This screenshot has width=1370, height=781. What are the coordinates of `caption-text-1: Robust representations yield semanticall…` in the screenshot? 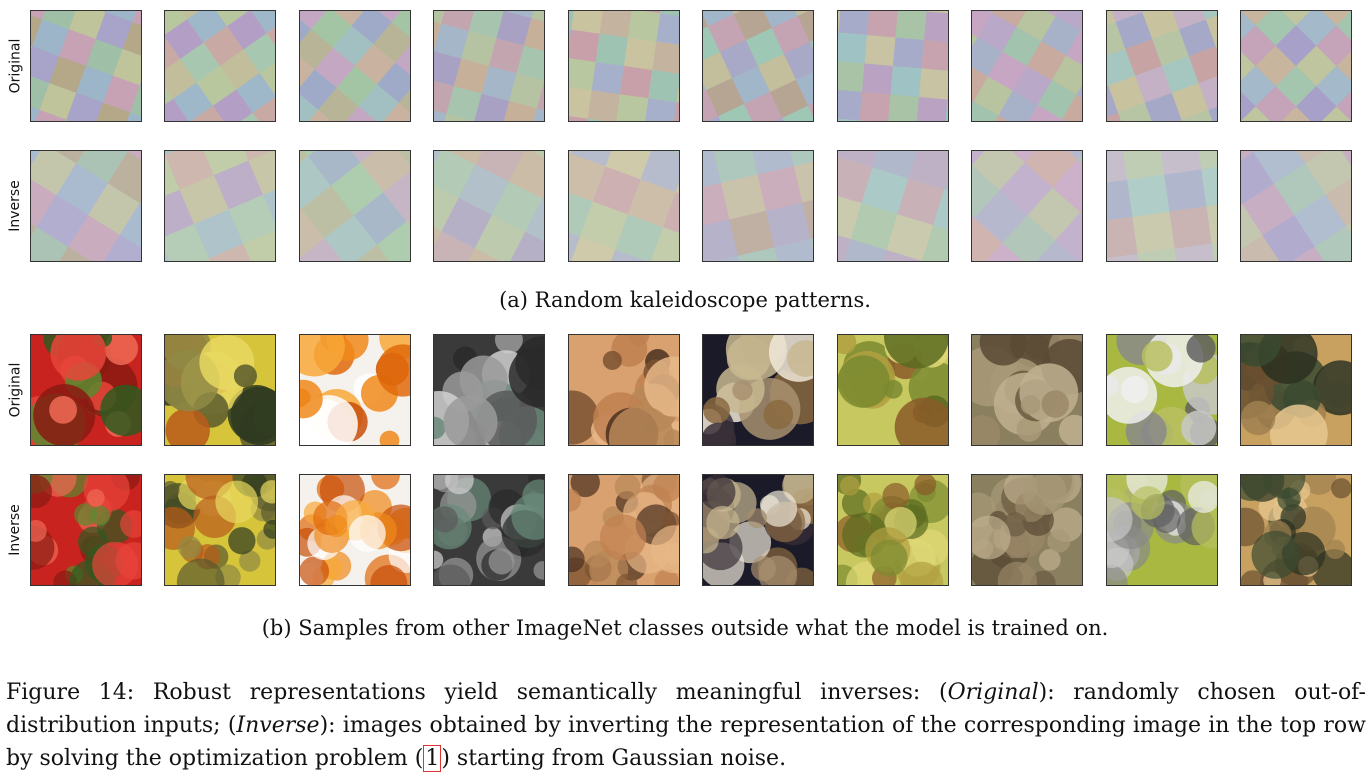 It's located at (541, 692).